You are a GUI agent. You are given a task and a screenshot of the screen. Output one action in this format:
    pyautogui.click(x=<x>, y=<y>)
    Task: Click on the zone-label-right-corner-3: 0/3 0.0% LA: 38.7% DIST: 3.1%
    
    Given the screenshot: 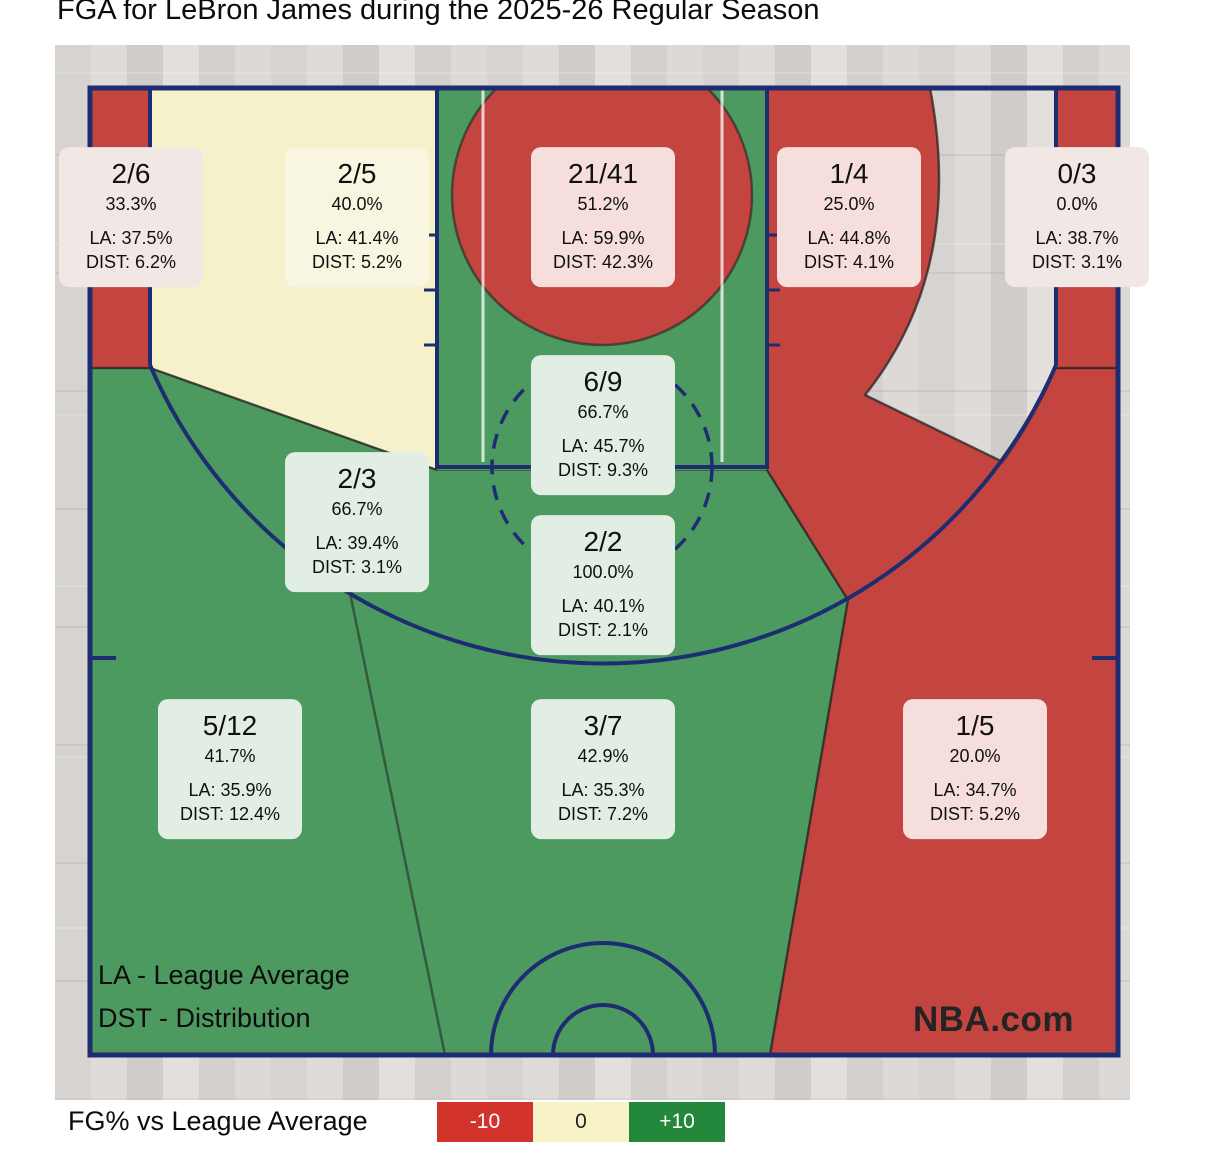 What is the action you would take?
    pyautogui.click(x=1077, y=217)
    